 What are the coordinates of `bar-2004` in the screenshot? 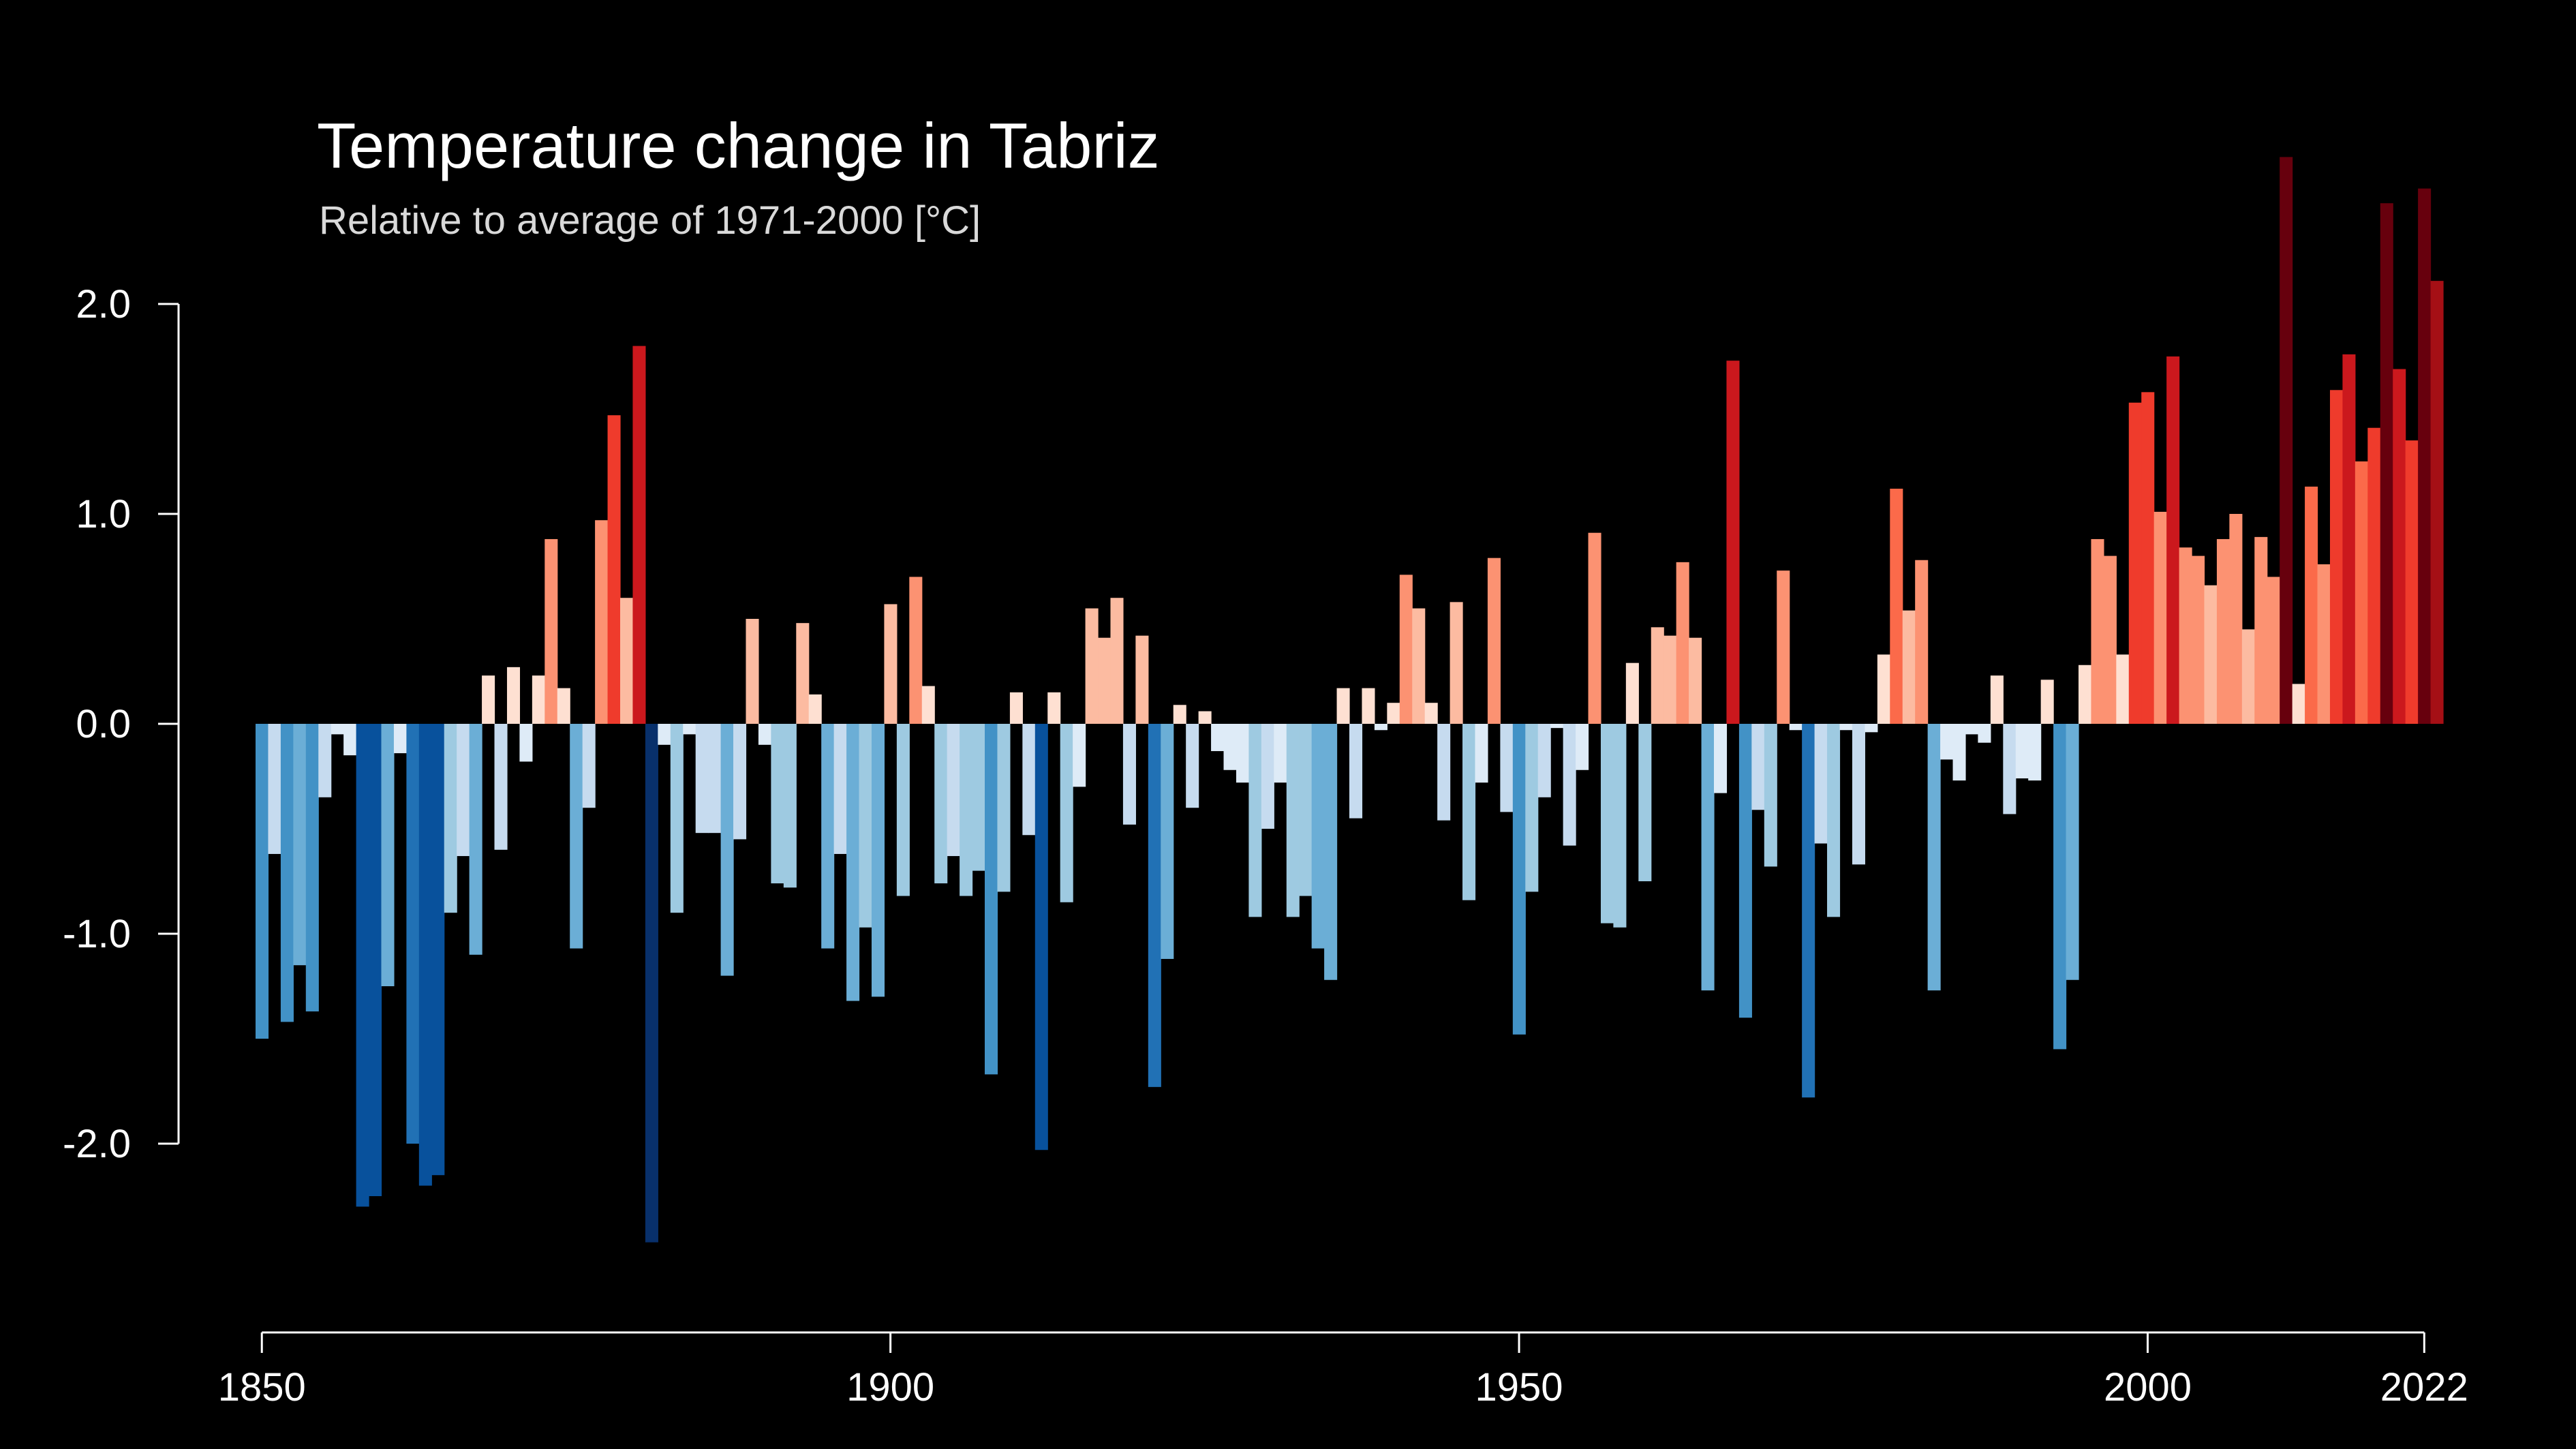 It's located at (2198, 640).